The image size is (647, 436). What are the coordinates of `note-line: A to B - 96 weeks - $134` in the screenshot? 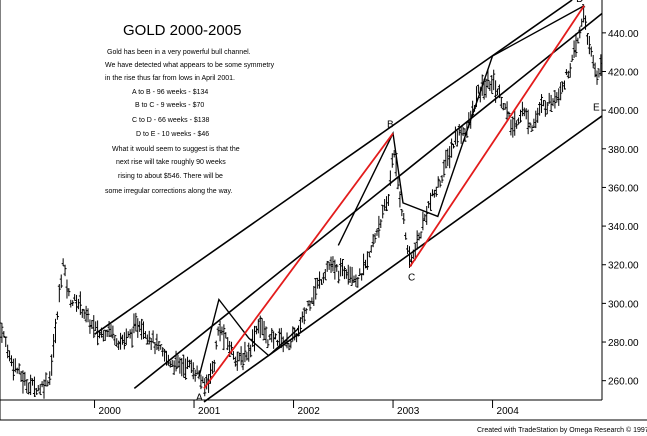 It's located at (170, 92).